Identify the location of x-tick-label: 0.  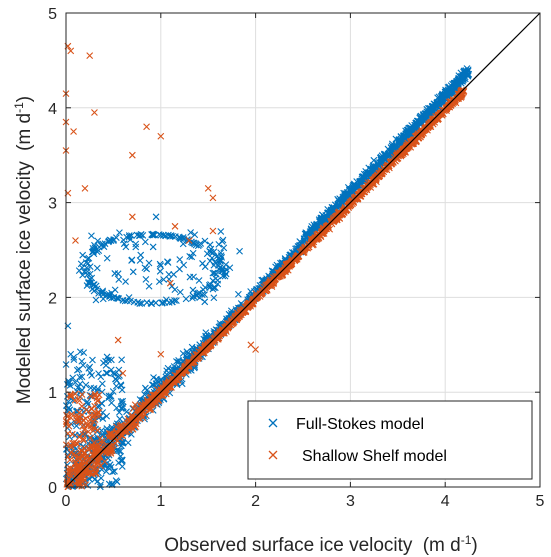
(66, 501).